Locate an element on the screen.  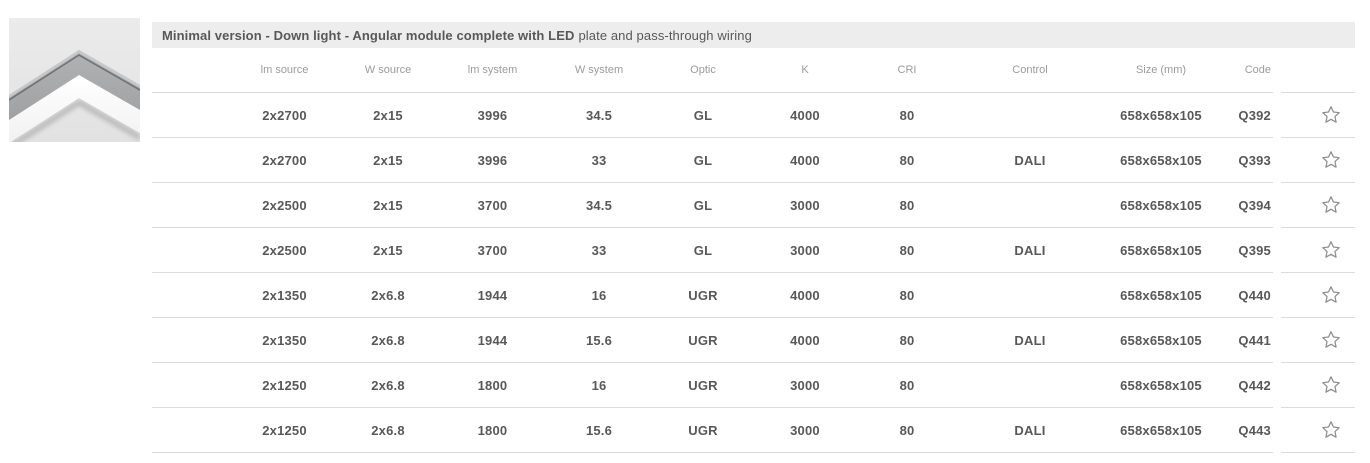
product-photo is located at coordinates (74, 80).